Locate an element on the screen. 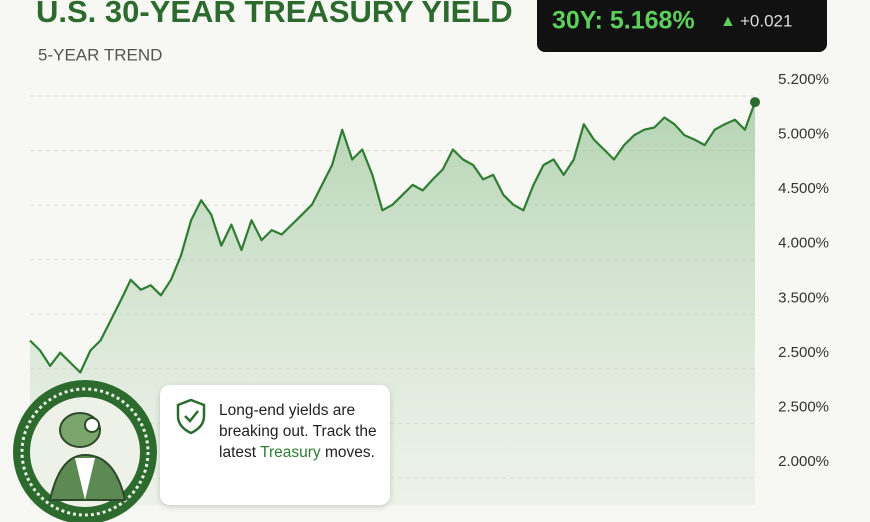  callout-box is located at coordinates (275, 445).